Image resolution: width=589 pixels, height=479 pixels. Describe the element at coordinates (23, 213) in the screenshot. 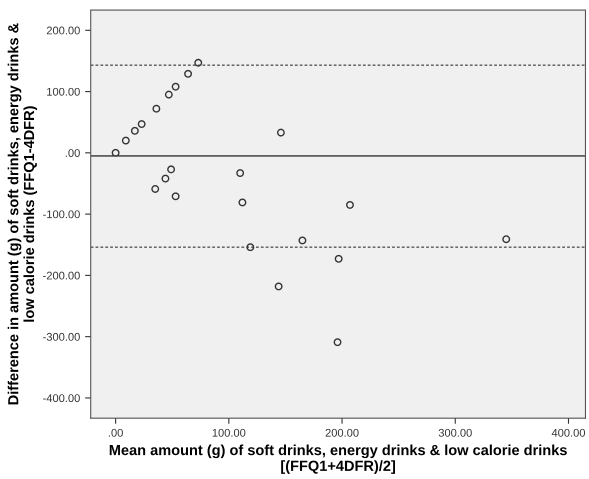

I see `y-axis-title: Difference in amount (g) of soft drinks, energy drinks & low calorie drinks (FFQ1-4DFR)` at that location.